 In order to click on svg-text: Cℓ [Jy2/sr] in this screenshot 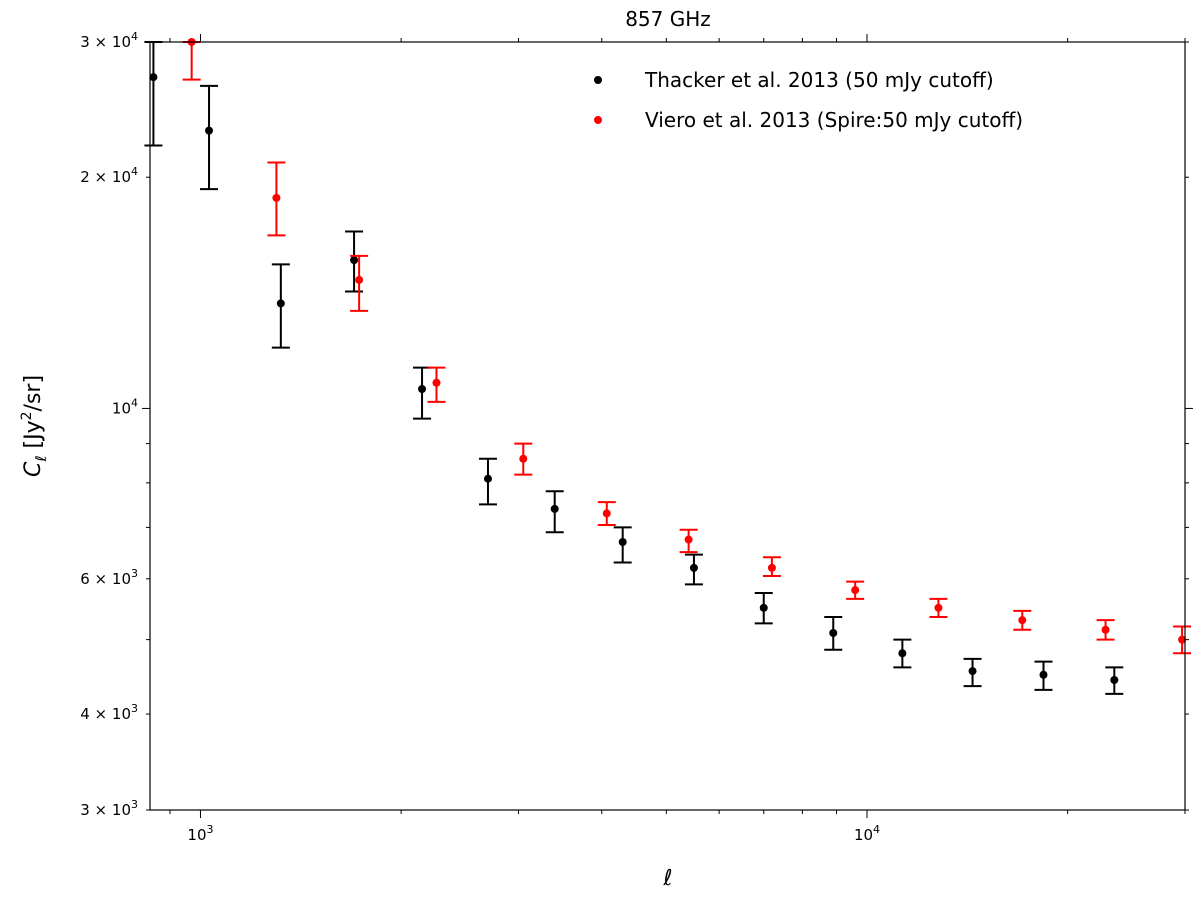, I will do `click(34, 426)`.